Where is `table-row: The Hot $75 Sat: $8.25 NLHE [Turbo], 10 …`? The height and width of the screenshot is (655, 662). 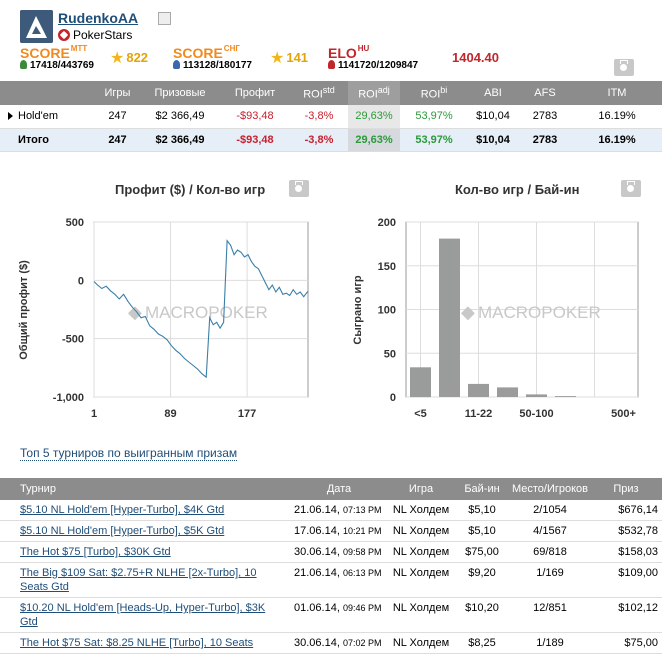 table-row: The Hot $75 Sat: $8.25 NLHE [Turbo], 10 … is located at coordinates (331, 643).